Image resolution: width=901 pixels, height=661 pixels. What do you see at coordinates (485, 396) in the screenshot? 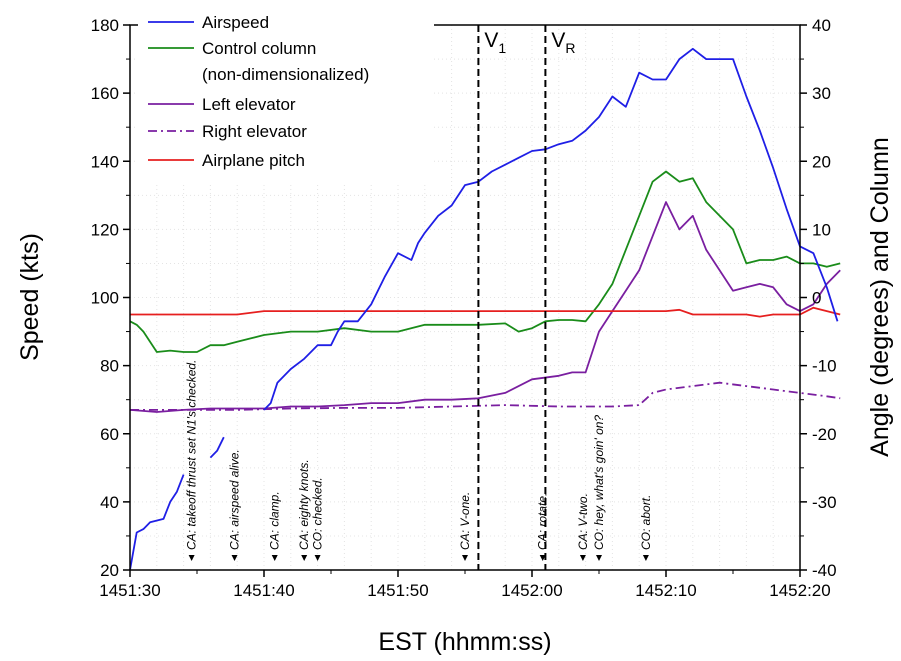
I see `series-line-right-elevator` at bounding box center [485, 396].